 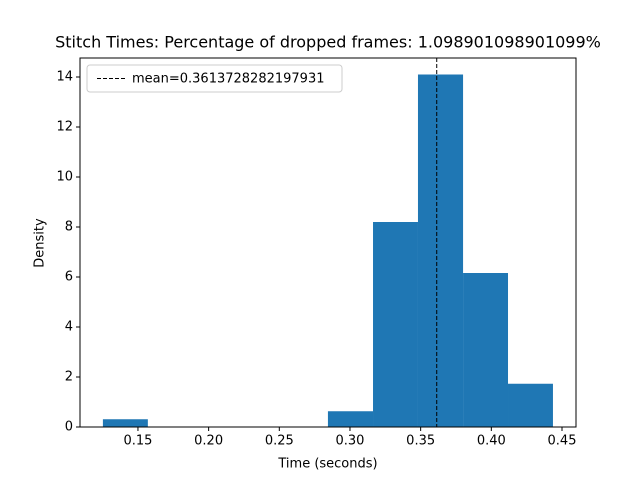 I want to click on legend-box, so click(x=214, y=78).